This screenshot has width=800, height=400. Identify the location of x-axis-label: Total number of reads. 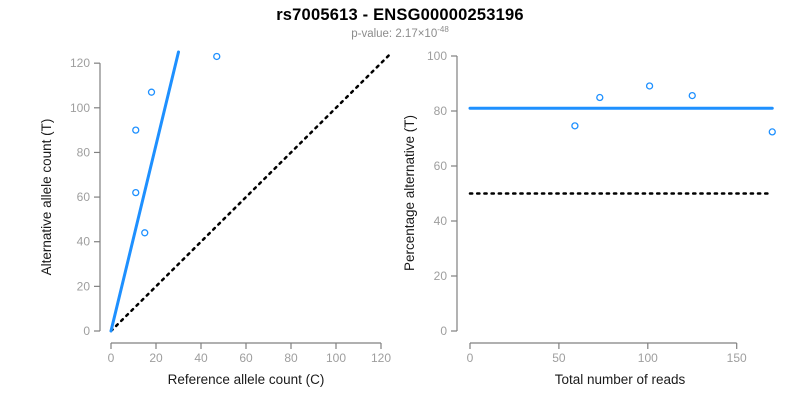
(620, 379).